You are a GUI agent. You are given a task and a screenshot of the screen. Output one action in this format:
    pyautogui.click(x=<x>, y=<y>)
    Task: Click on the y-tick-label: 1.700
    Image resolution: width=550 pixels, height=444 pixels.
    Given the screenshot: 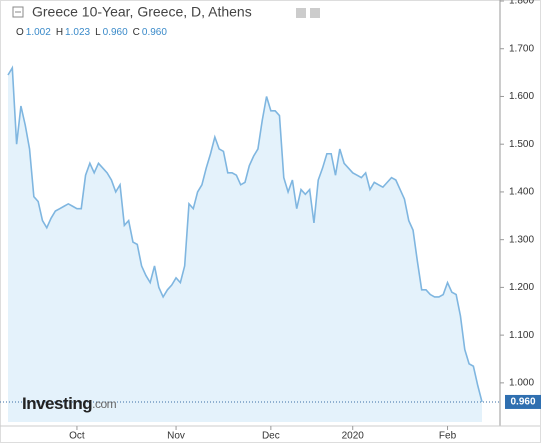 What is the action you would take?
    pyautogui.click(x=521, y=48)
    